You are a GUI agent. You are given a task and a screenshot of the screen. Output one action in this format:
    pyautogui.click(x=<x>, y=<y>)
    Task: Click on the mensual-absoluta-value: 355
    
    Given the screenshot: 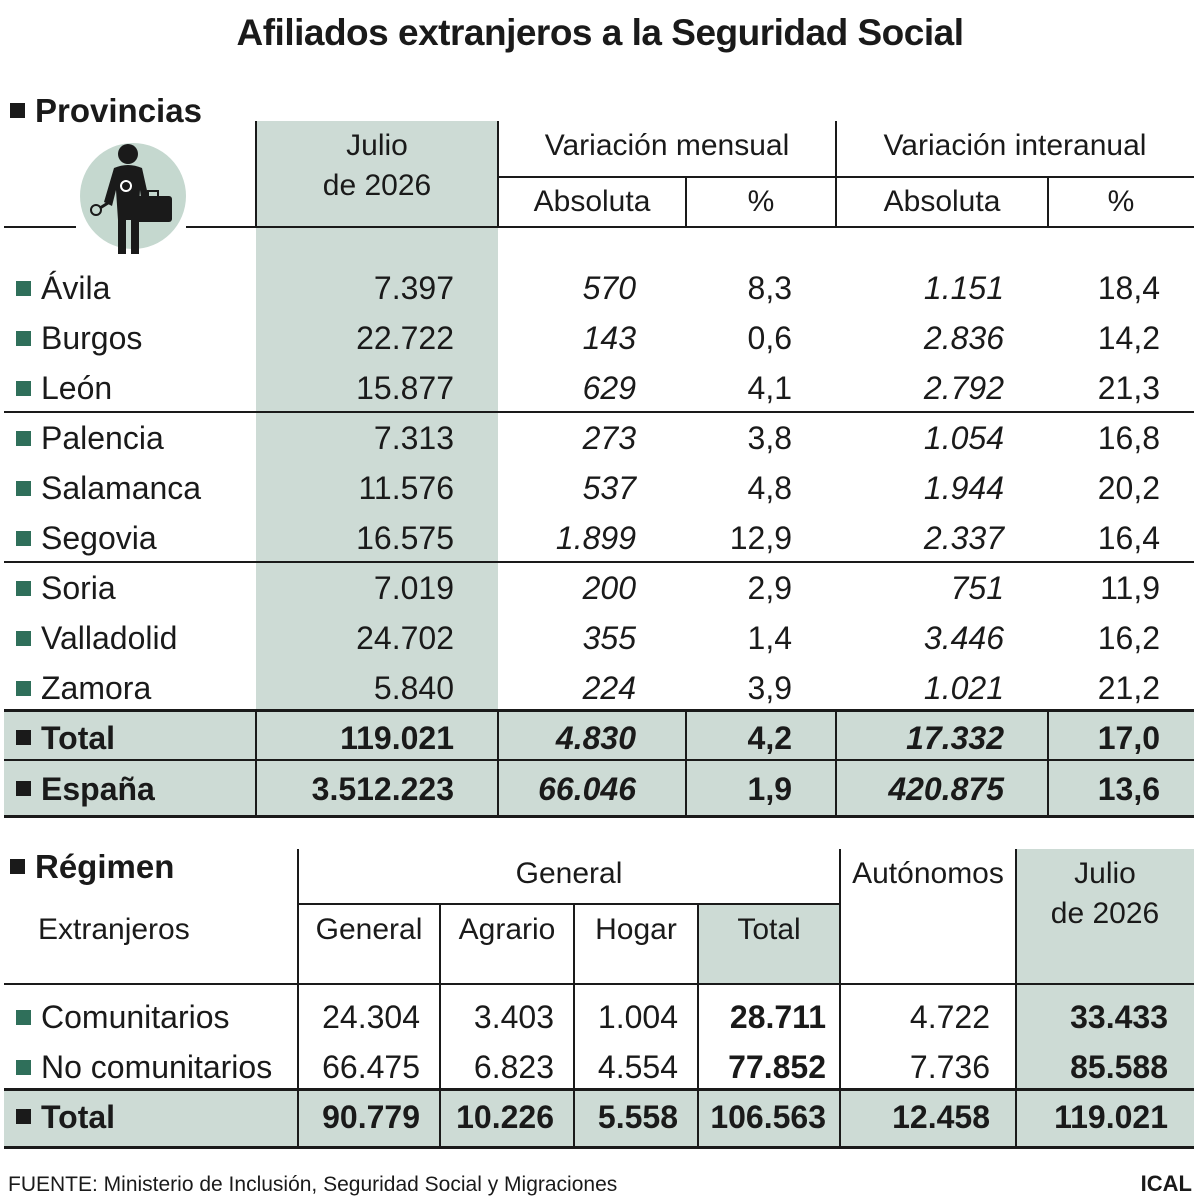 What is the action you would take?
    pyautogui.click(x=609, y=637)
    